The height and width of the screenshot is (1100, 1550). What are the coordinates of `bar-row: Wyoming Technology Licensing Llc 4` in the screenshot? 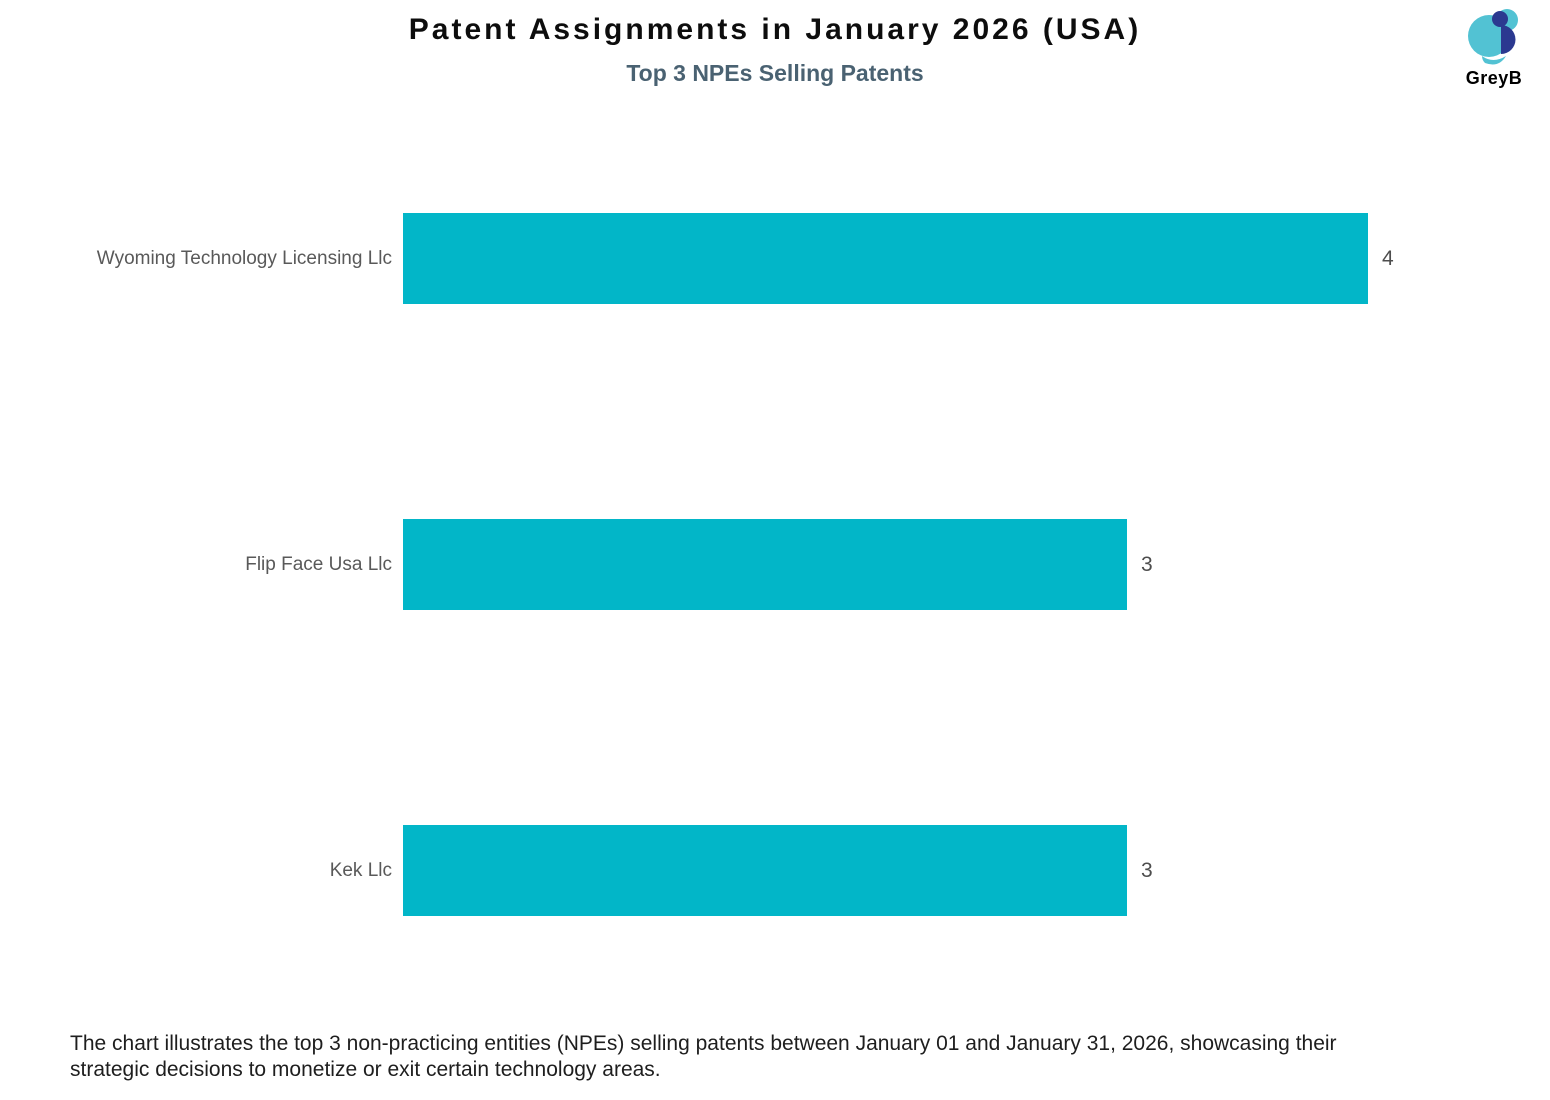 It's located at (775, 258).